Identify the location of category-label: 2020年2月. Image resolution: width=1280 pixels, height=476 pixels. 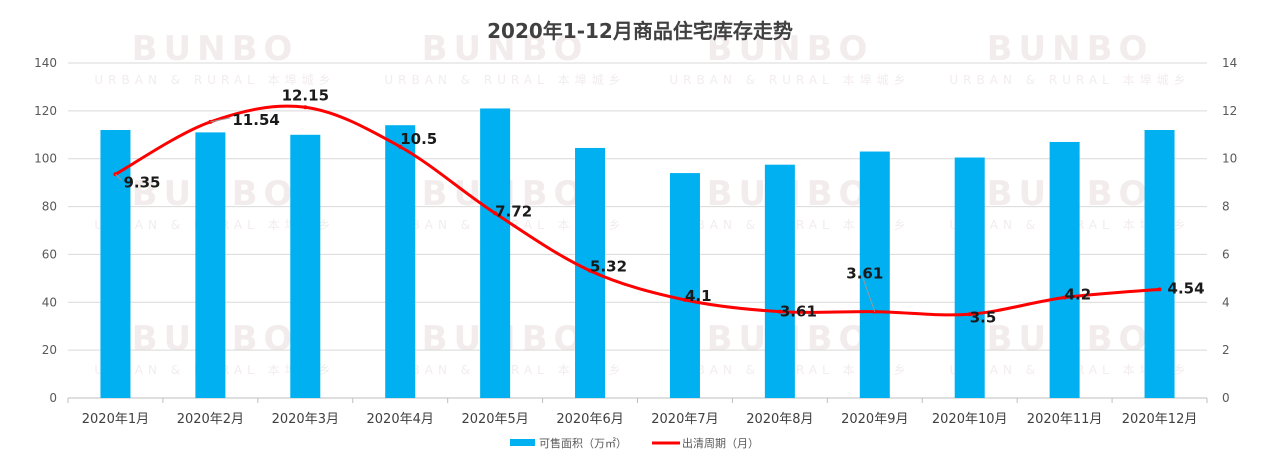
(210, 419).